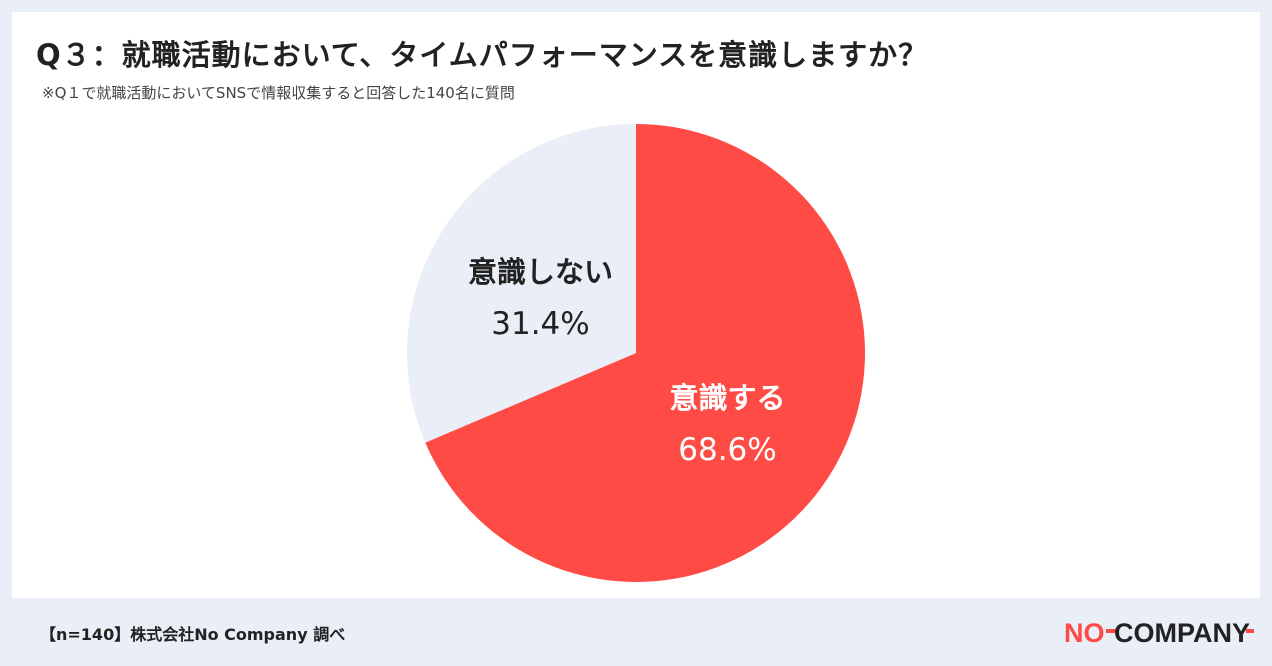 The width and height of the screenshot is (1272, 666). Describe the element at coordinates (540, 272) in the screenshot. I see `slice-label-2: 意識しない` at that location.